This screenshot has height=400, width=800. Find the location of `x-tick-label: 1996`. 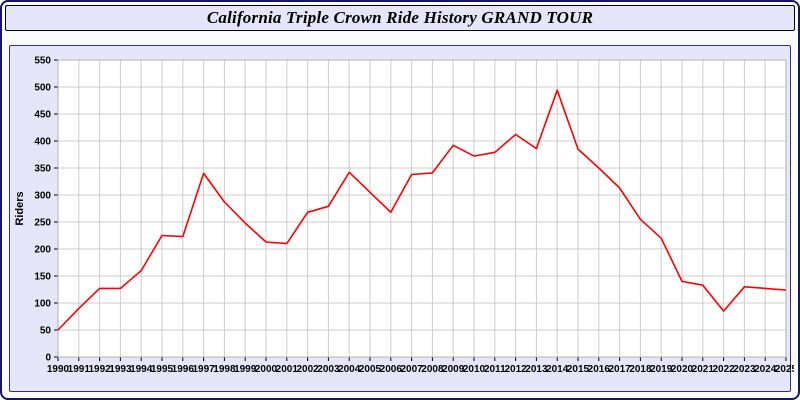

x-tick-label: 1996 is located at coordinates (183, 369).